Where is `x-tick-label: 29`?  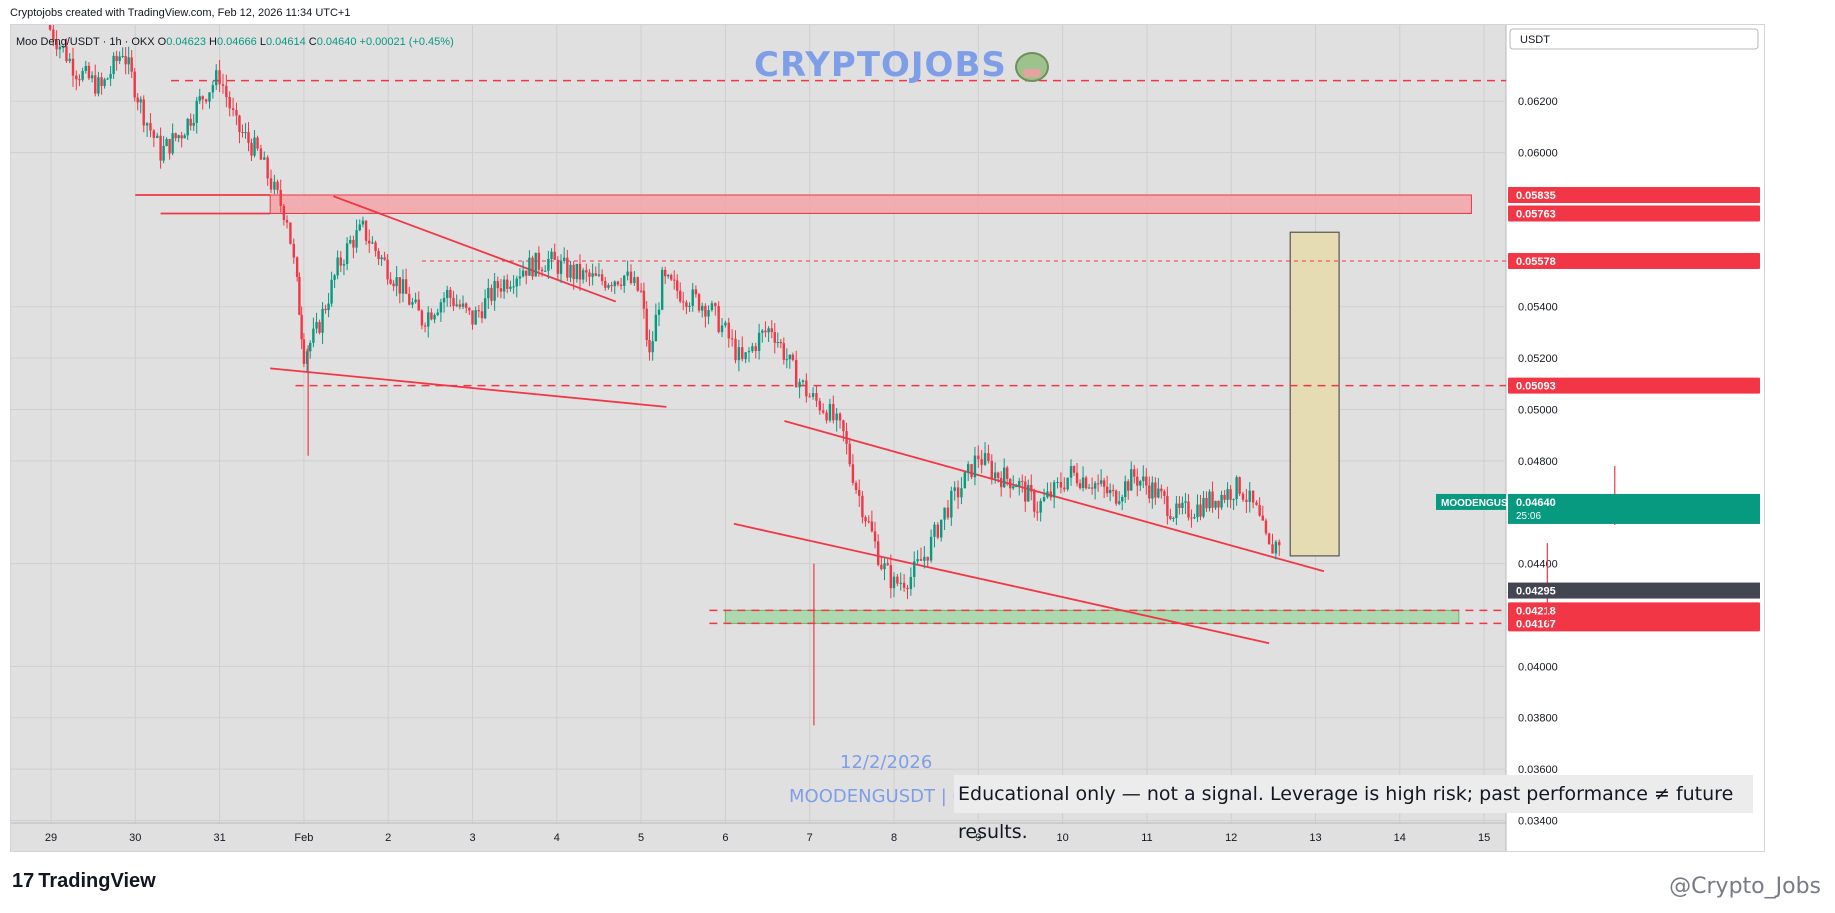
x-tick-label: 29 is located at coordinates (51, 838).